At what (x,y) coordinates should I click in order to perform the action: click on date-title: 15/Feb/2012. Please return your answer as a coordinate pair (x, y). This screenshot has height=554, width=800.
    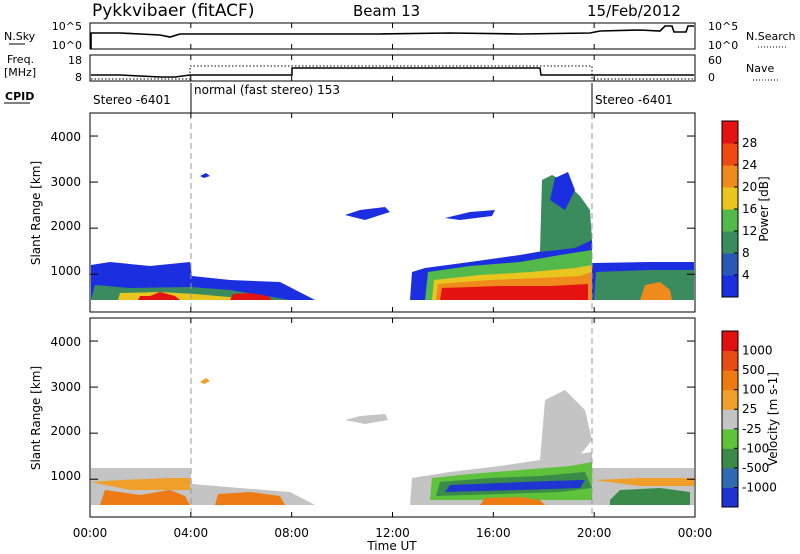
    Looking at the image, I should click on (634, 11).